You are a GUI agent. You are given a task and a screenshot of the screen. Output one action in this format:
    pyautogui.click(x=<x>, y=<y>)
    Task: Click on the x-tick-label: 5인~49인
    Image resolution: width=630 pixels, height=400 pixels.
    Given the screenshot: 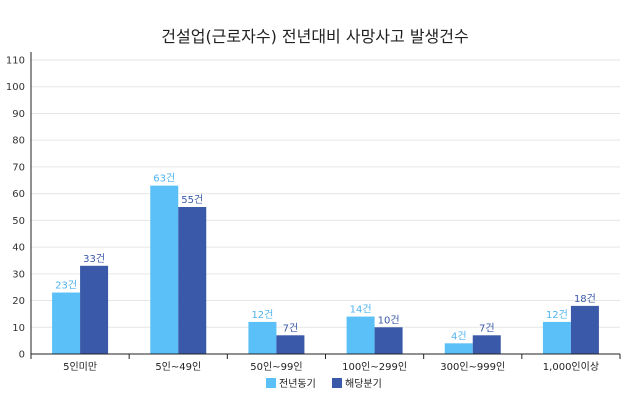 What is the action you would take?
    pyautogui.click(x=178, y=367)
    